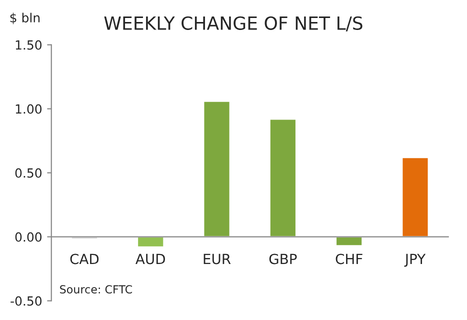 The image size is (467, 320). Describe the element at coordinates (150, 259) in the screenshot. I see `x-tick-label: AUD` at that location.